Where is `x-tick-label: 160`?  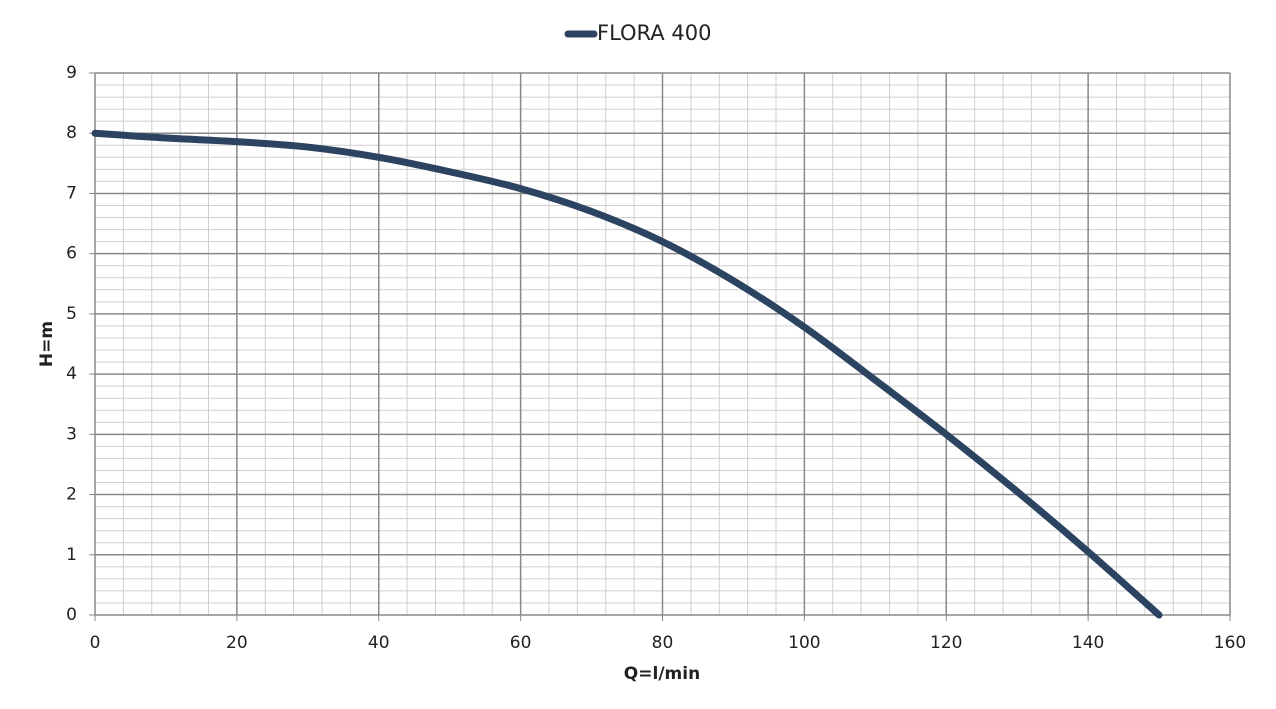
x-tick-label: 160 is located at coordinates (1230, 643).